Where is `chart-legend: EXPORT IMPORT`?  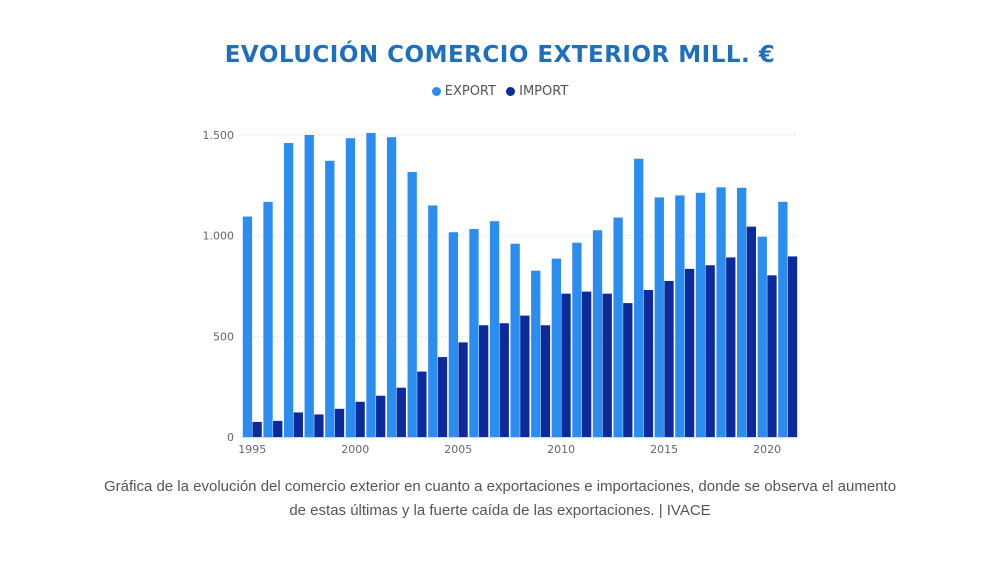 chart-legend: EXPORT IMPORT is located at coordinates (500, 92).